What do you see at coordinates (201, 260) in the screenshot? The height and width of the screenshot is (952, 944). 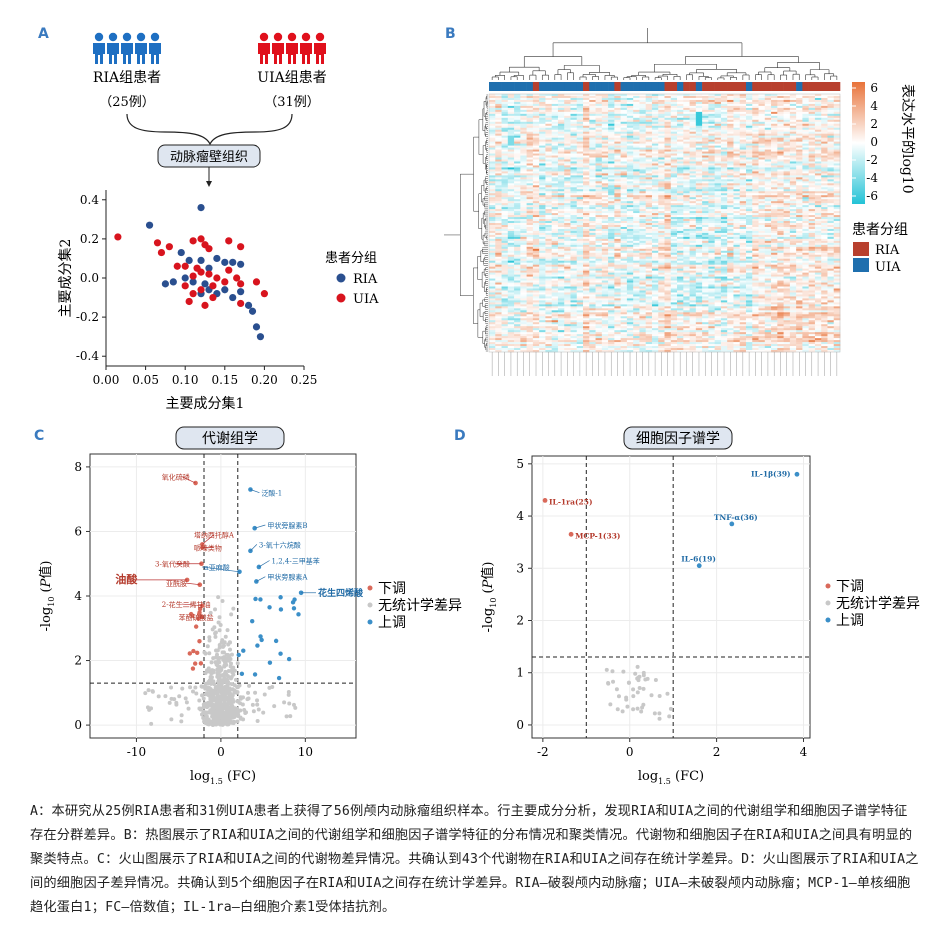 I see `pca-point-ria` at bounding box center [201, 260].